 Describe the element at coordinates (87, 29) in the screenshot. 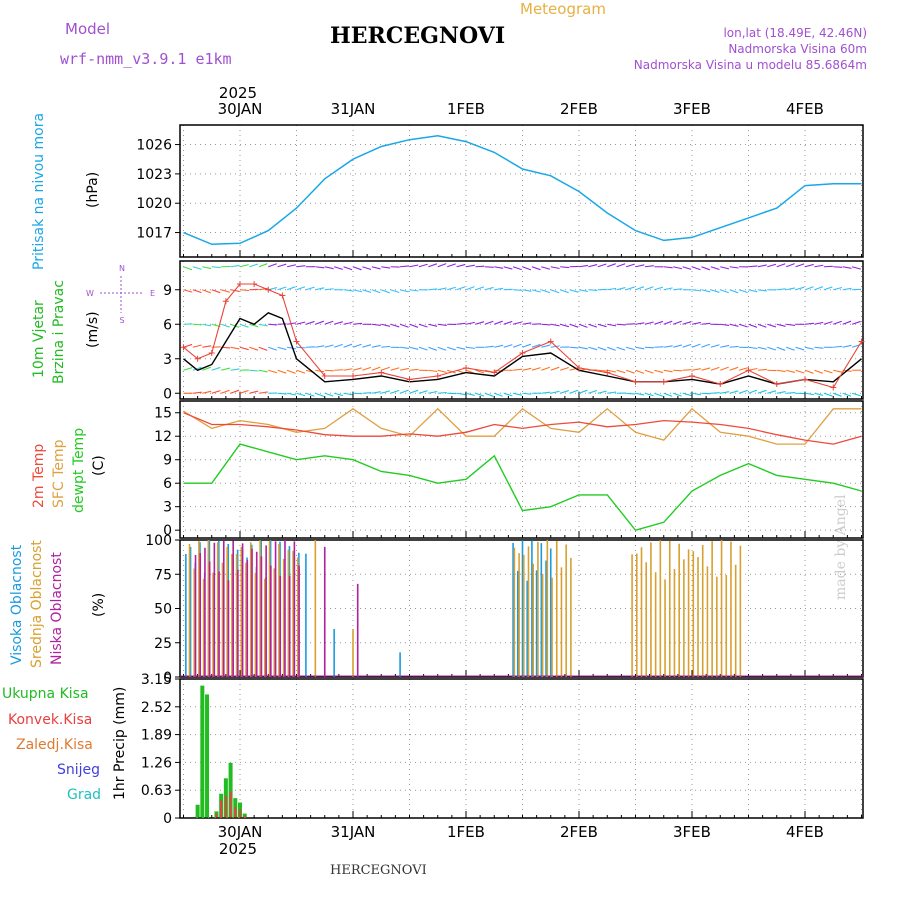

I see `model-label: Model` at that location.